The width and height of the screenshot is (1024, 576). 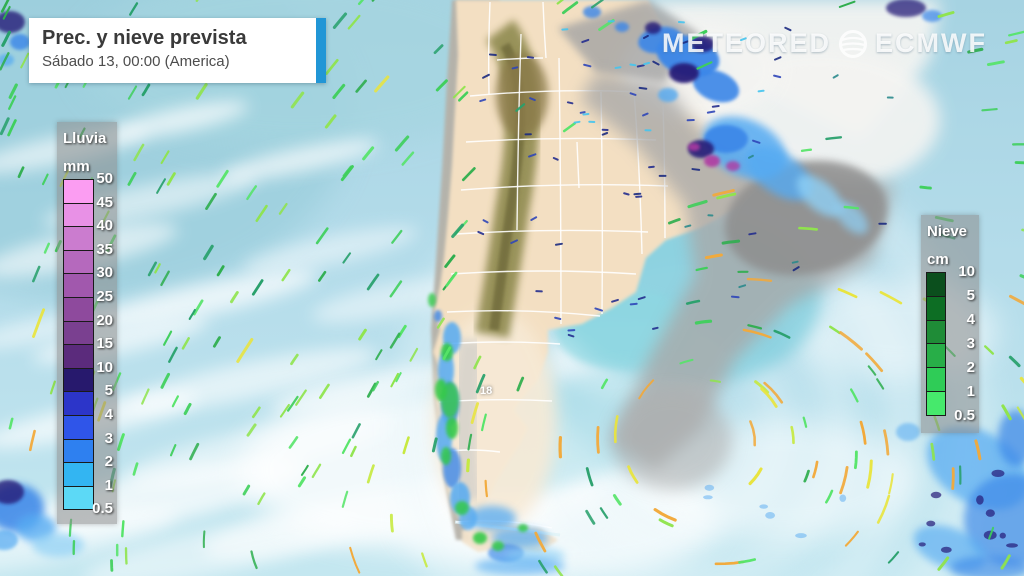 What do you see at coordinates (104, 296) in the screenshot?
I see `legend-rain-tick: 25` at bounding box center [104, 296].